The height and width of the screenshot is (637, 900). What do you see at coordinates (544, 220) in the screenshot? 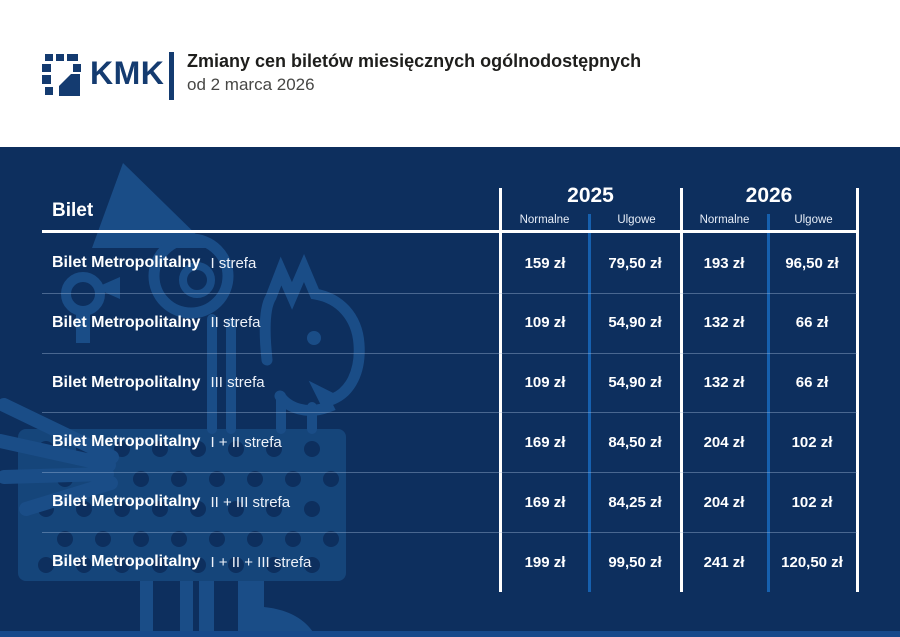
I see `subheader-2025-normalne: Normalne` at bounding box center [544, 220].